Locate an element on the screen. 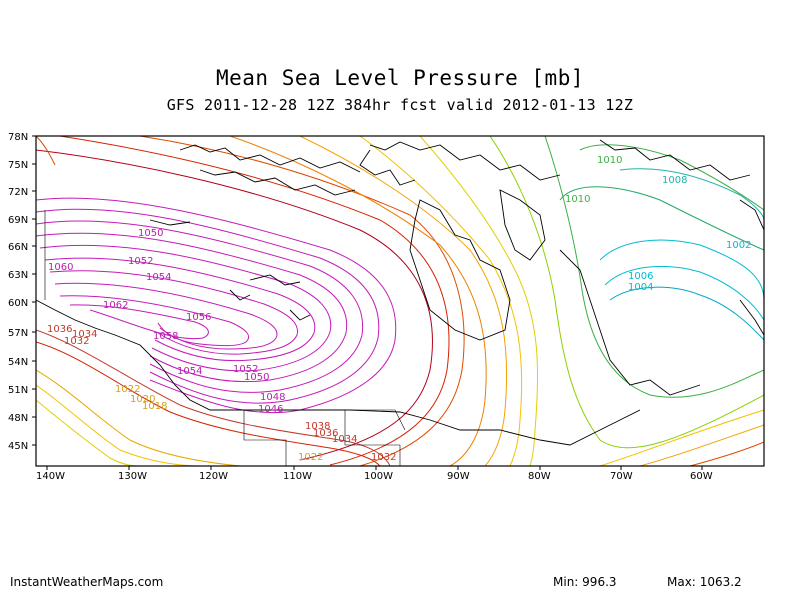 The image size is (800, 600). lat-label: 63N is located at coordinates (18, 275).